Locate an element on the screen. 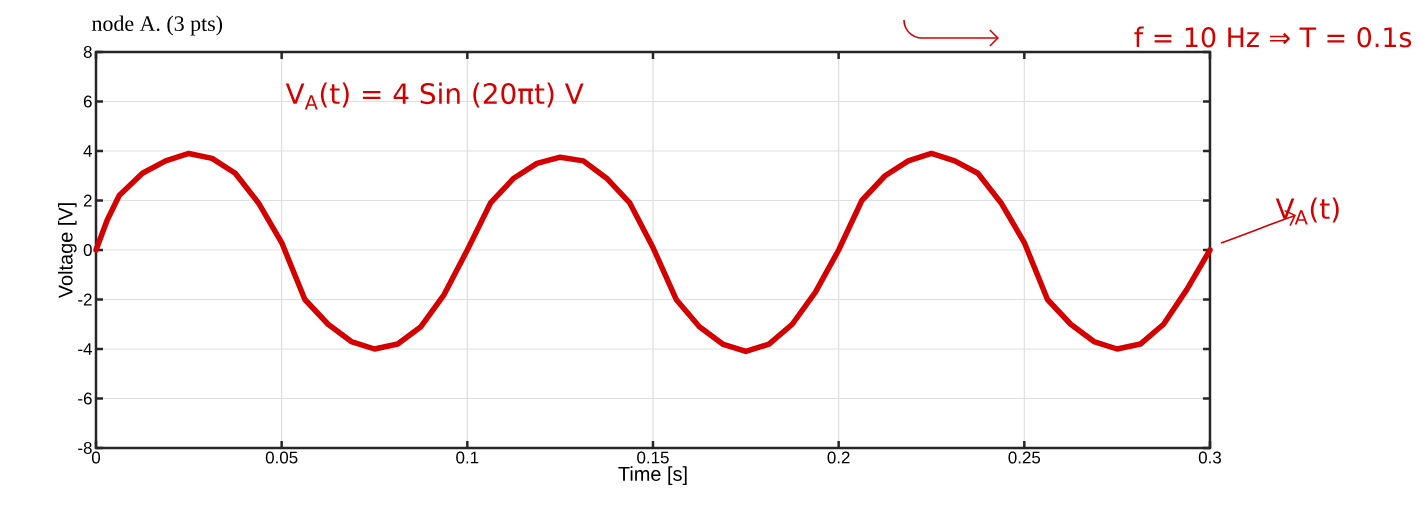 The height and width of the screenshot is (521, 1421). x-tick-label: 0.15 is located at coordinates (653, 457).